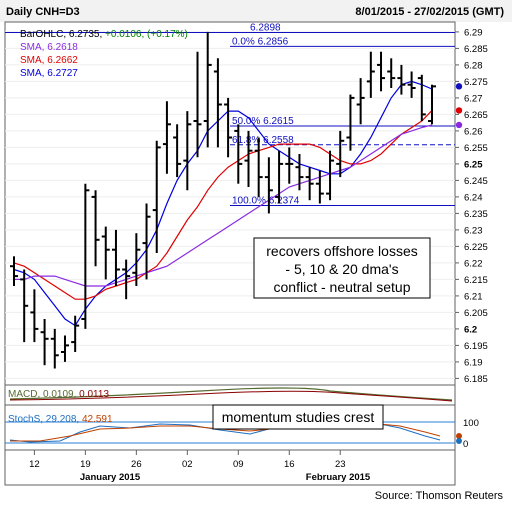 The image size is (512, 506). I want to click on fib-label-0: 0.0% 6.2856, so click(260, 41).